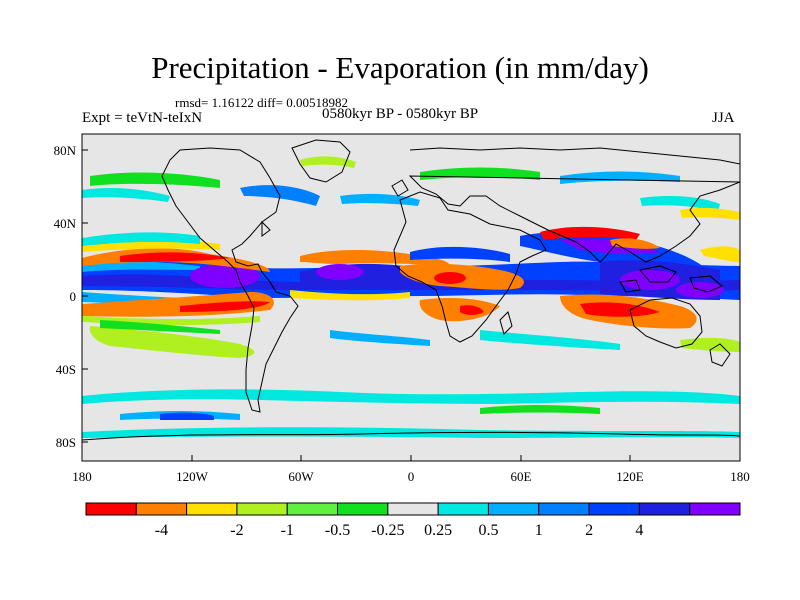 This screenshot has height=600, width=800. Describe the element at coordinates (620, 309) in the screenshot. I see `south-indian-dry-core` at that location.